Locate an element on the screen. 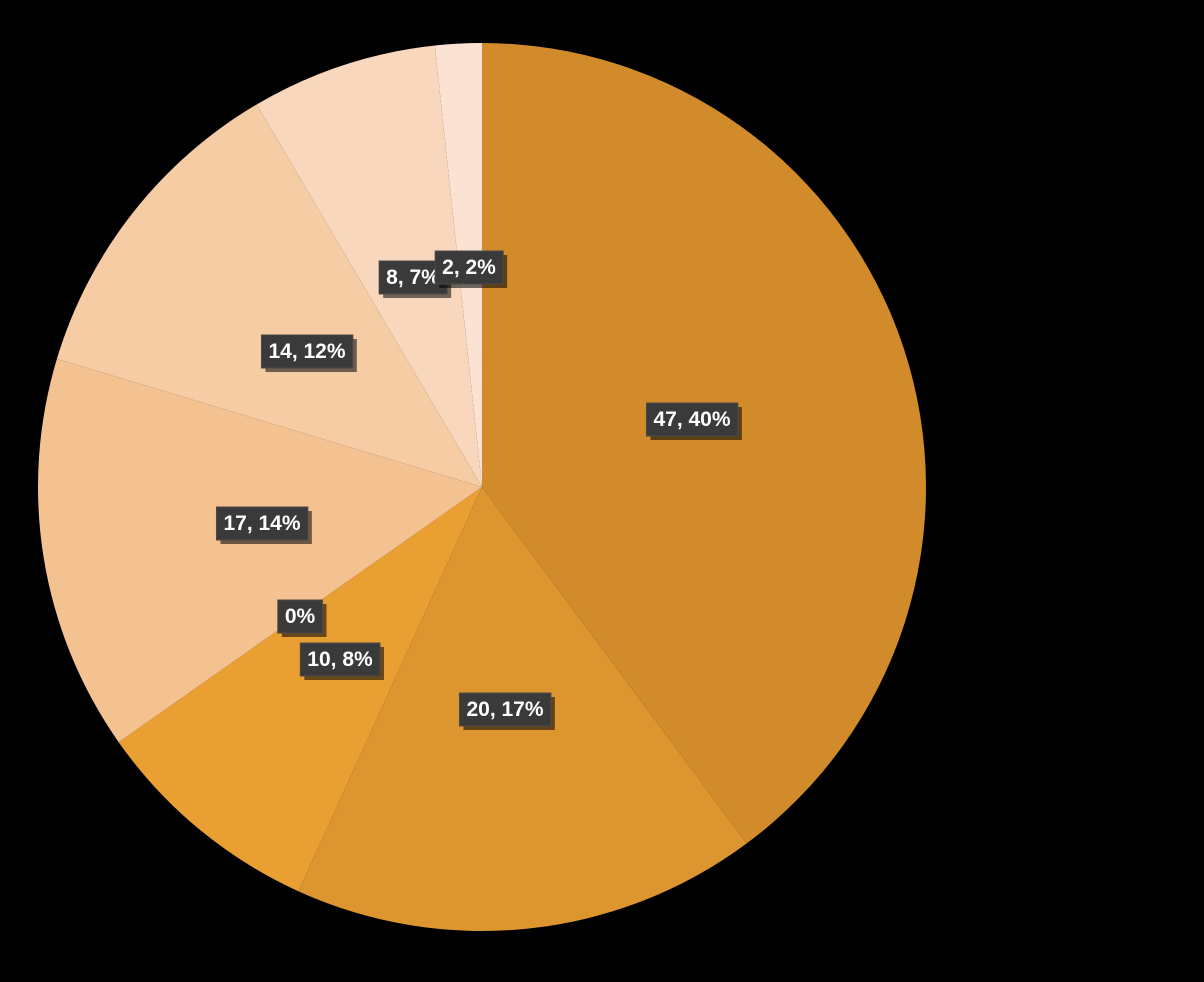 The height and width of the screenshot is (982, 1204). data-label-text: 14, 12% is located at coordinates (306, 351).